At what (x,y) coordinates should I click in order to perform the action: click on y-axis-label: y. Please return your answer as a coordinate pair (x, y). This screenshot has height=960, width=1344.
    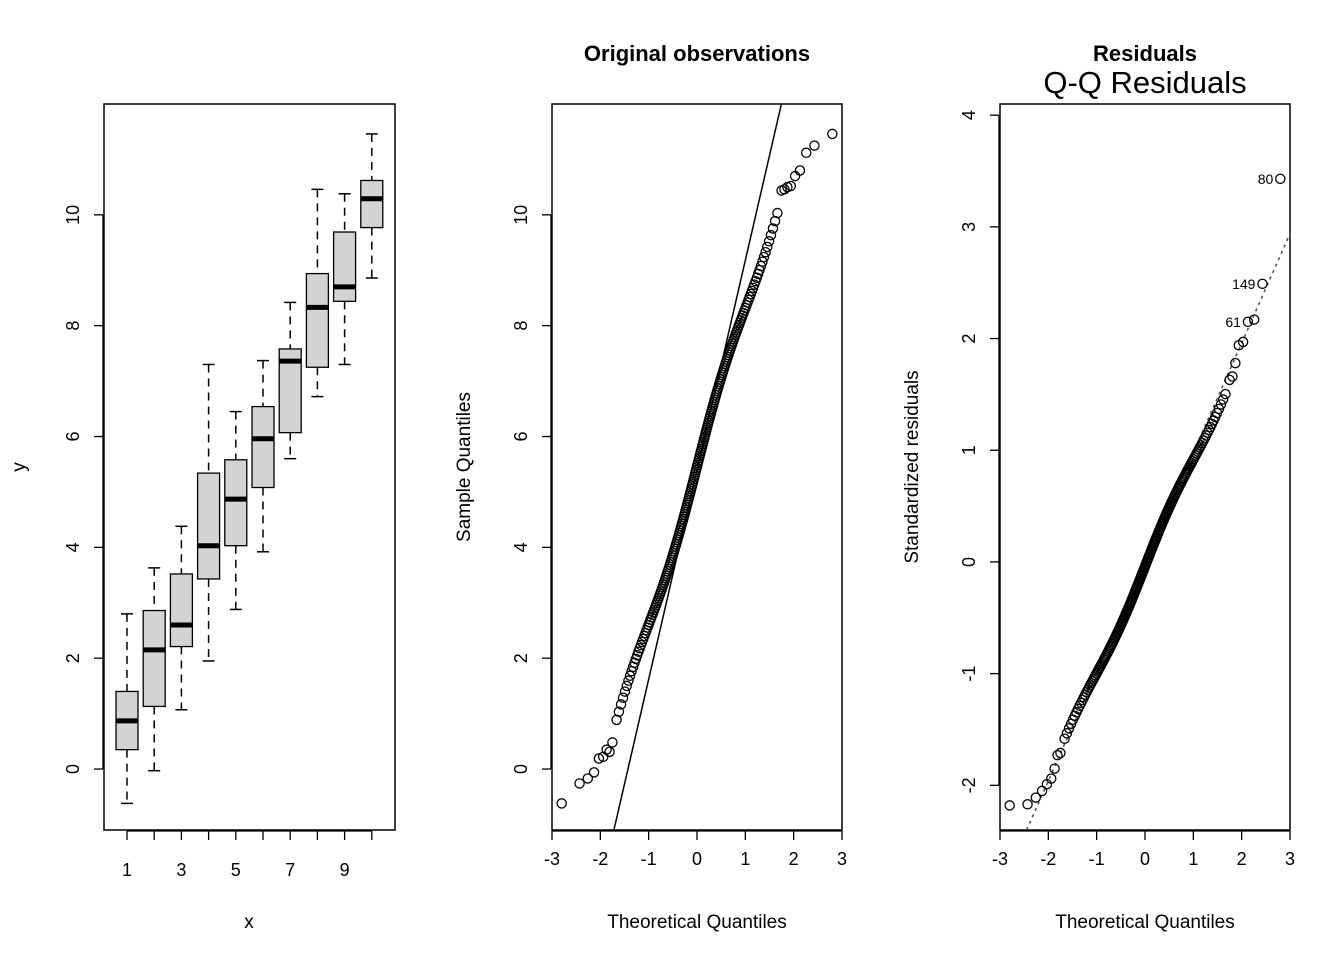
    Looking at the image, I should click on (19, 467).